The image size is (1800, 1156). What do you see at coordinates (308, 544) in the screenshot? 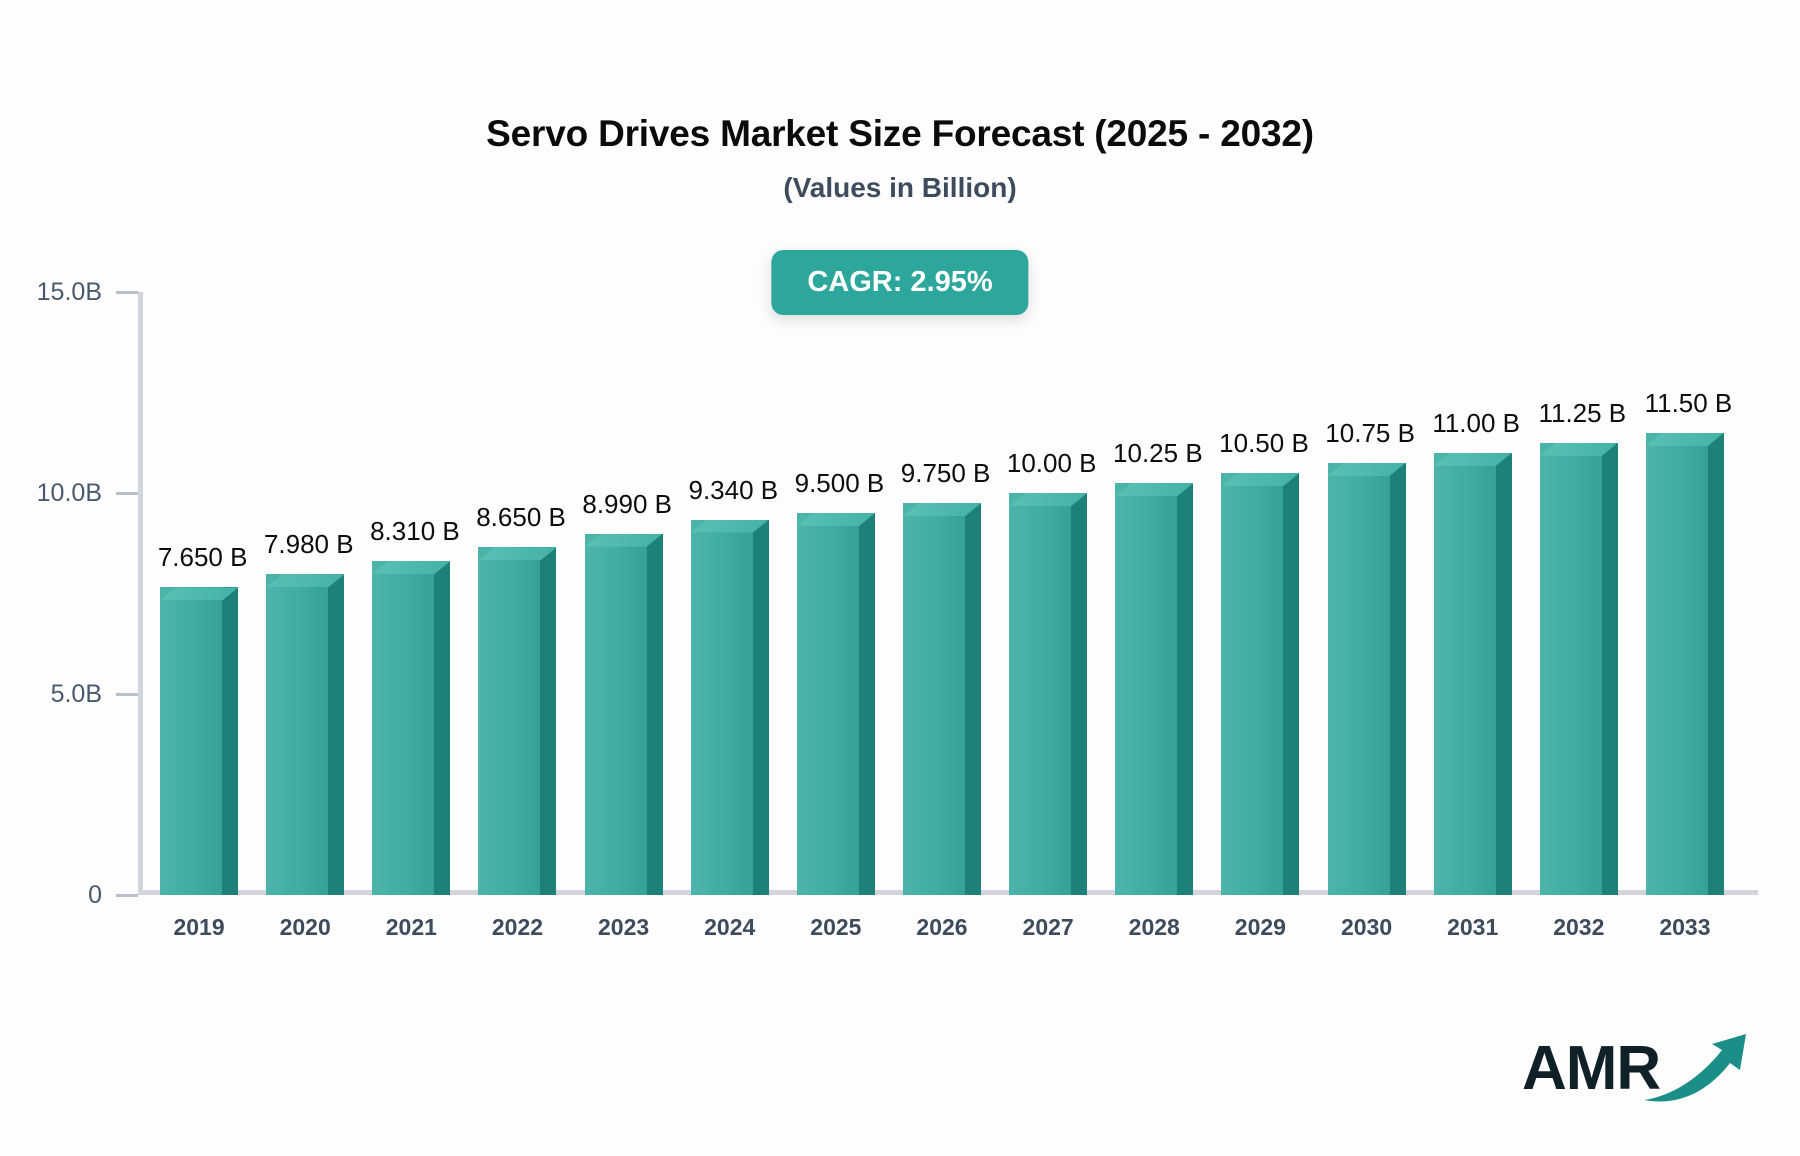
I see `bar-value-label: 7.980 B` at bounding box center [308, 544].